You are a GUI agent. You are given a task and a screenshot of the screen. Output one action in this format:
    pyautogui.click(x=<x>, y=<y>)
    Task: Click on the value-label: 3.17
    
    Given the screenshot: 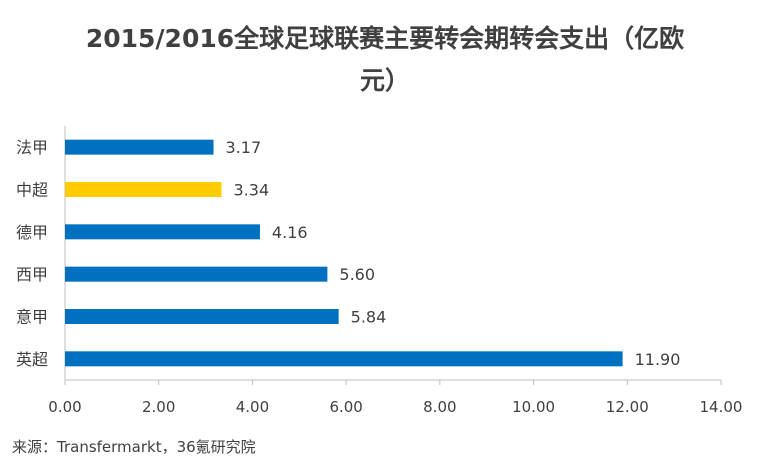 What is the action you would take?
    pyautogui.click(x=244, y=147)
    